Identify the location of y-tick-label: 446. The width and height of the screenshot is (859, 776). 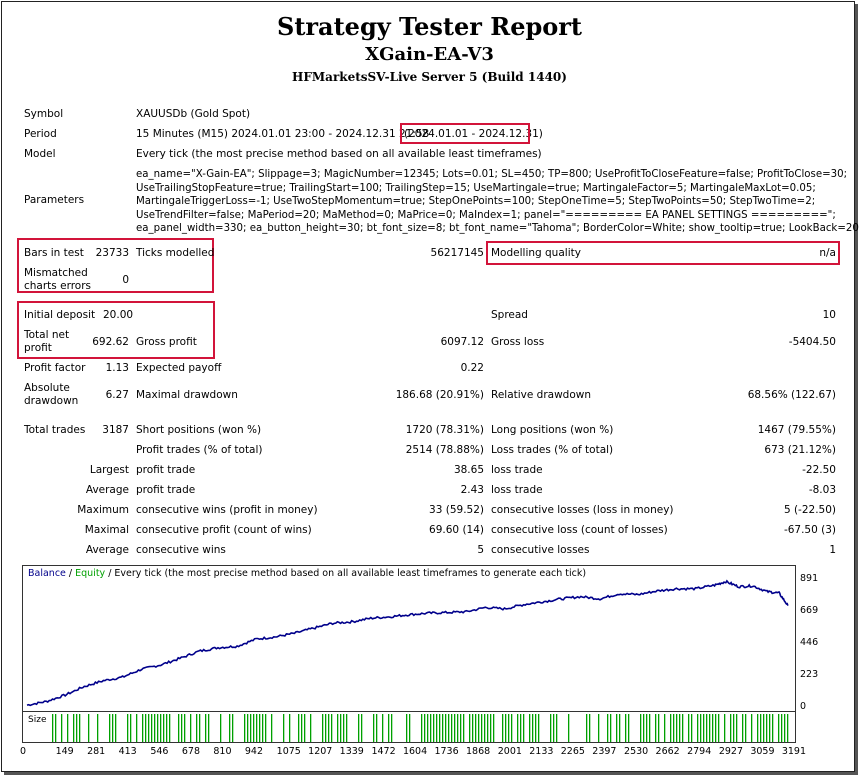
(809, 642).